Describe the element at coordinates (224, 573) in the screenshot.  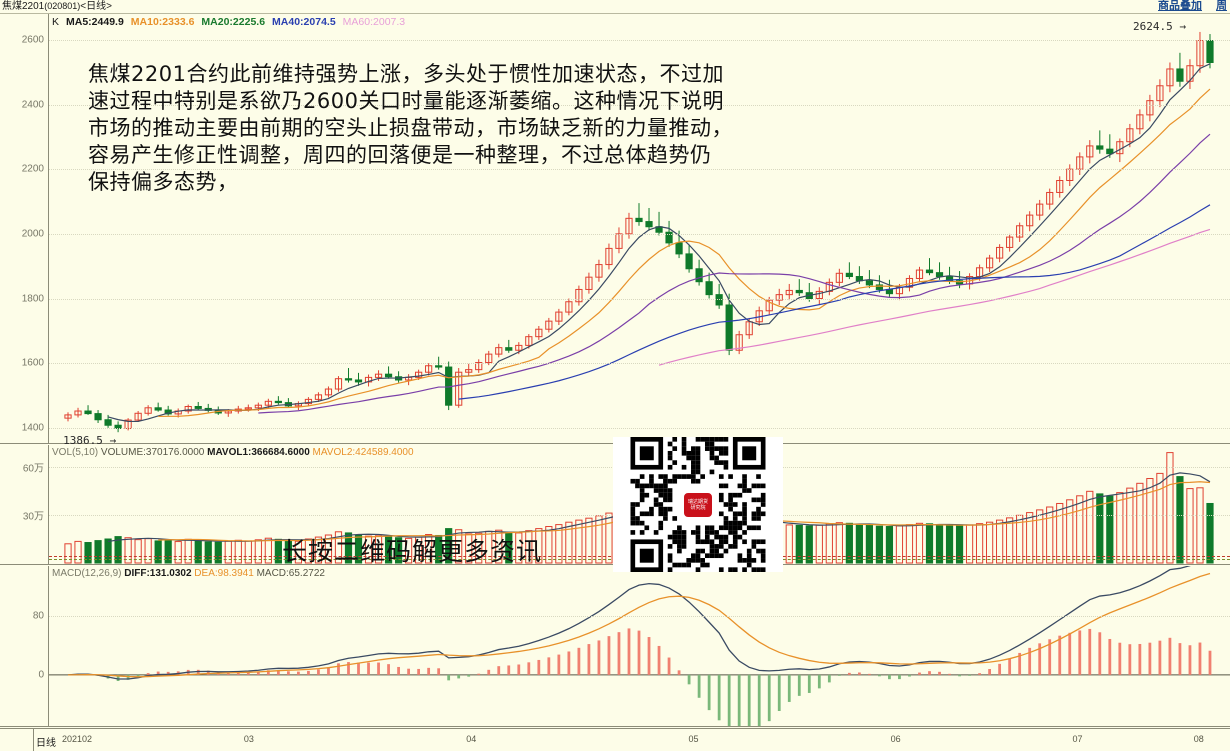
I see `macd-legend-dea: DEA:98.3941` at that location.